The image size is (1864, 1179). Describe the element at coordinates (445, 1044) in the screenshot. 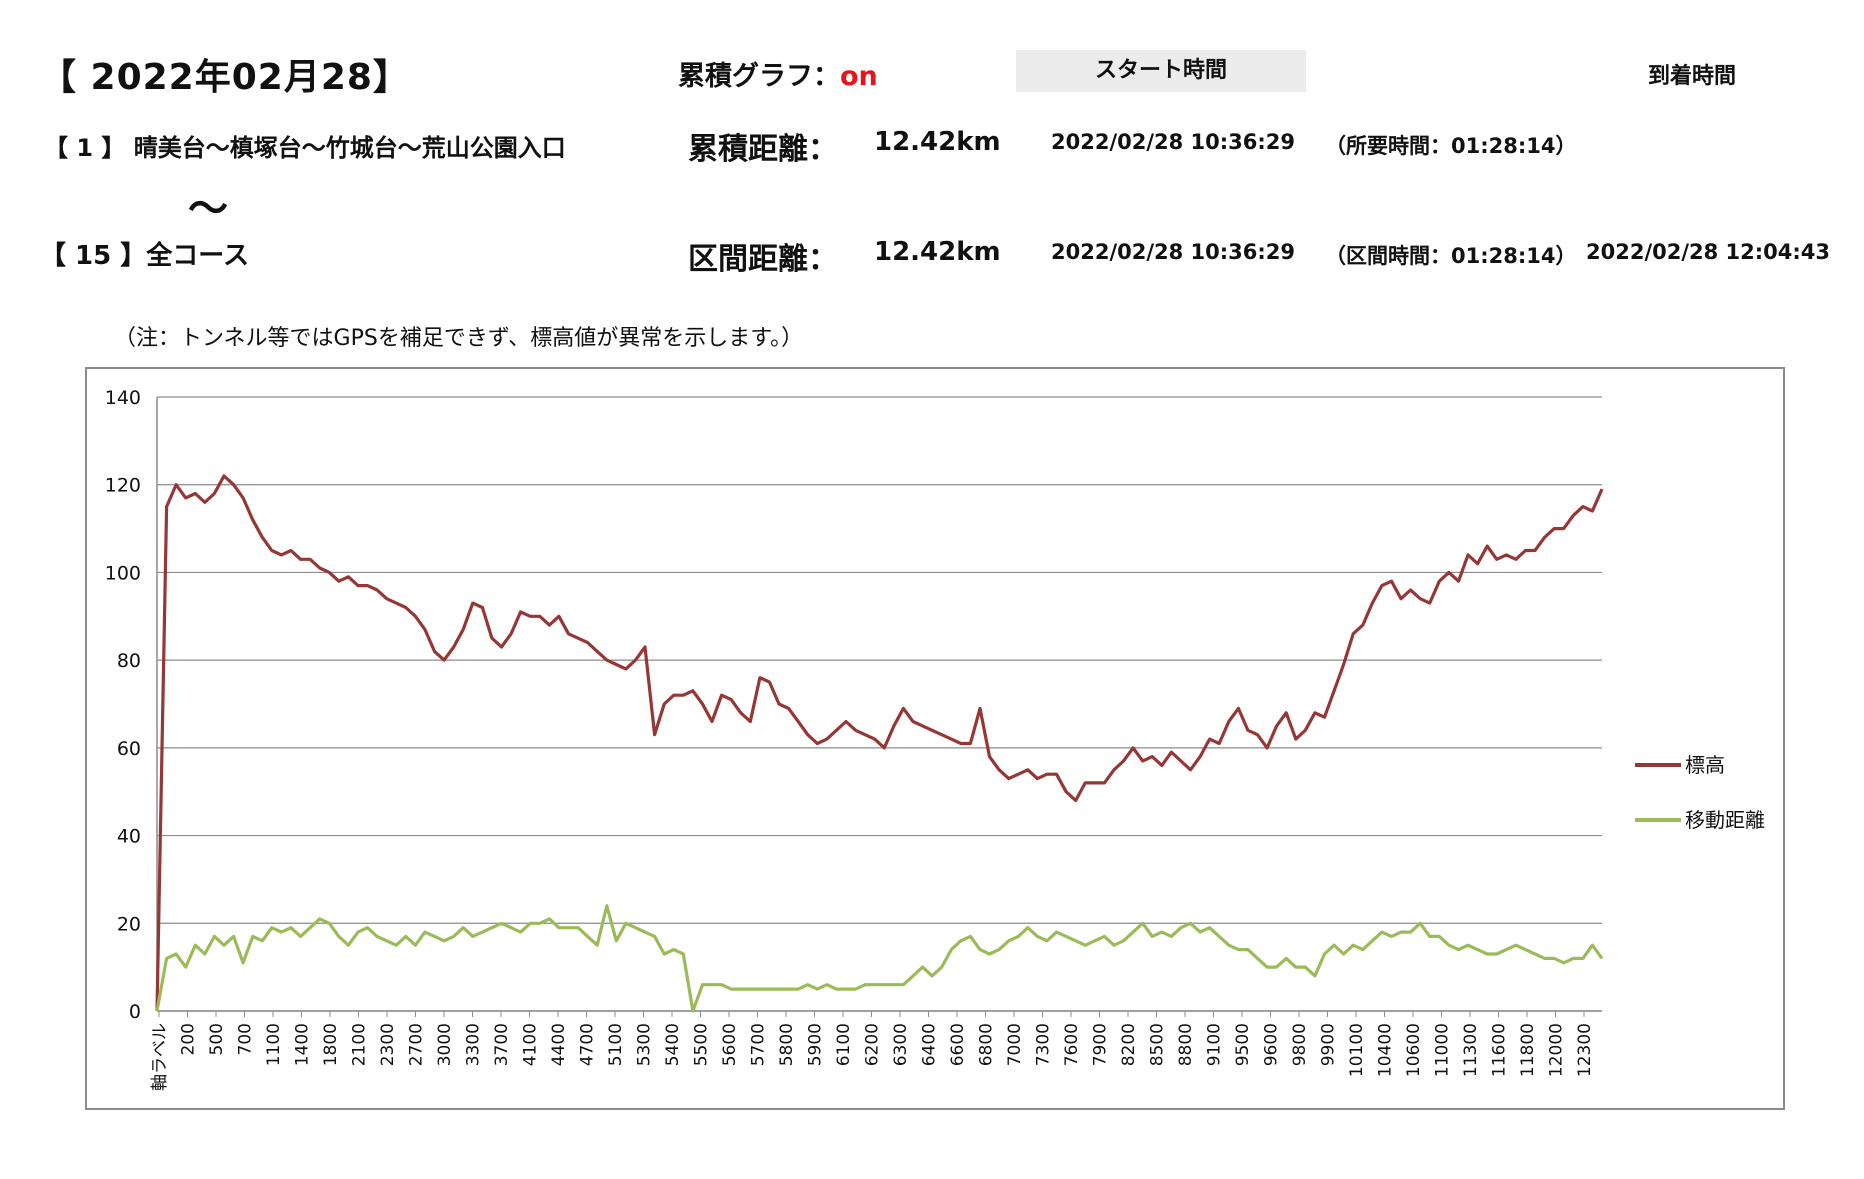

I see `x-tick-label: 3000` at that location.